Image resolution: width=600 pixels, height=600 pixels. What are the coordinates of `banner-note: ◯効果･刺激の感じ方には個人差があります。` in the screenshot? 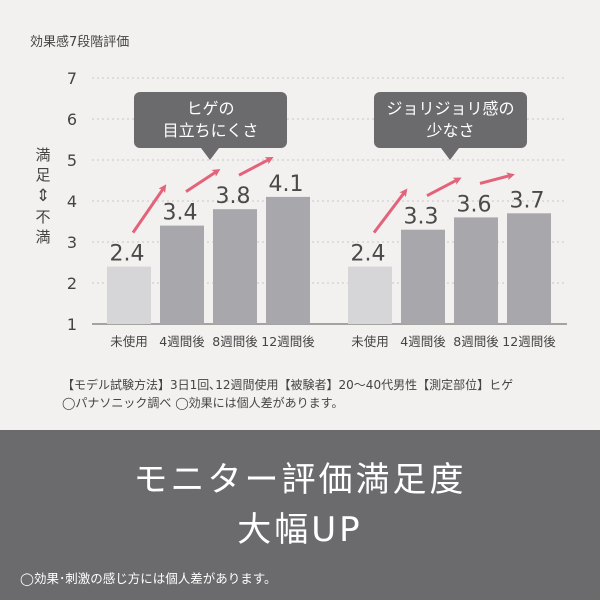 It's located at (148, 578).